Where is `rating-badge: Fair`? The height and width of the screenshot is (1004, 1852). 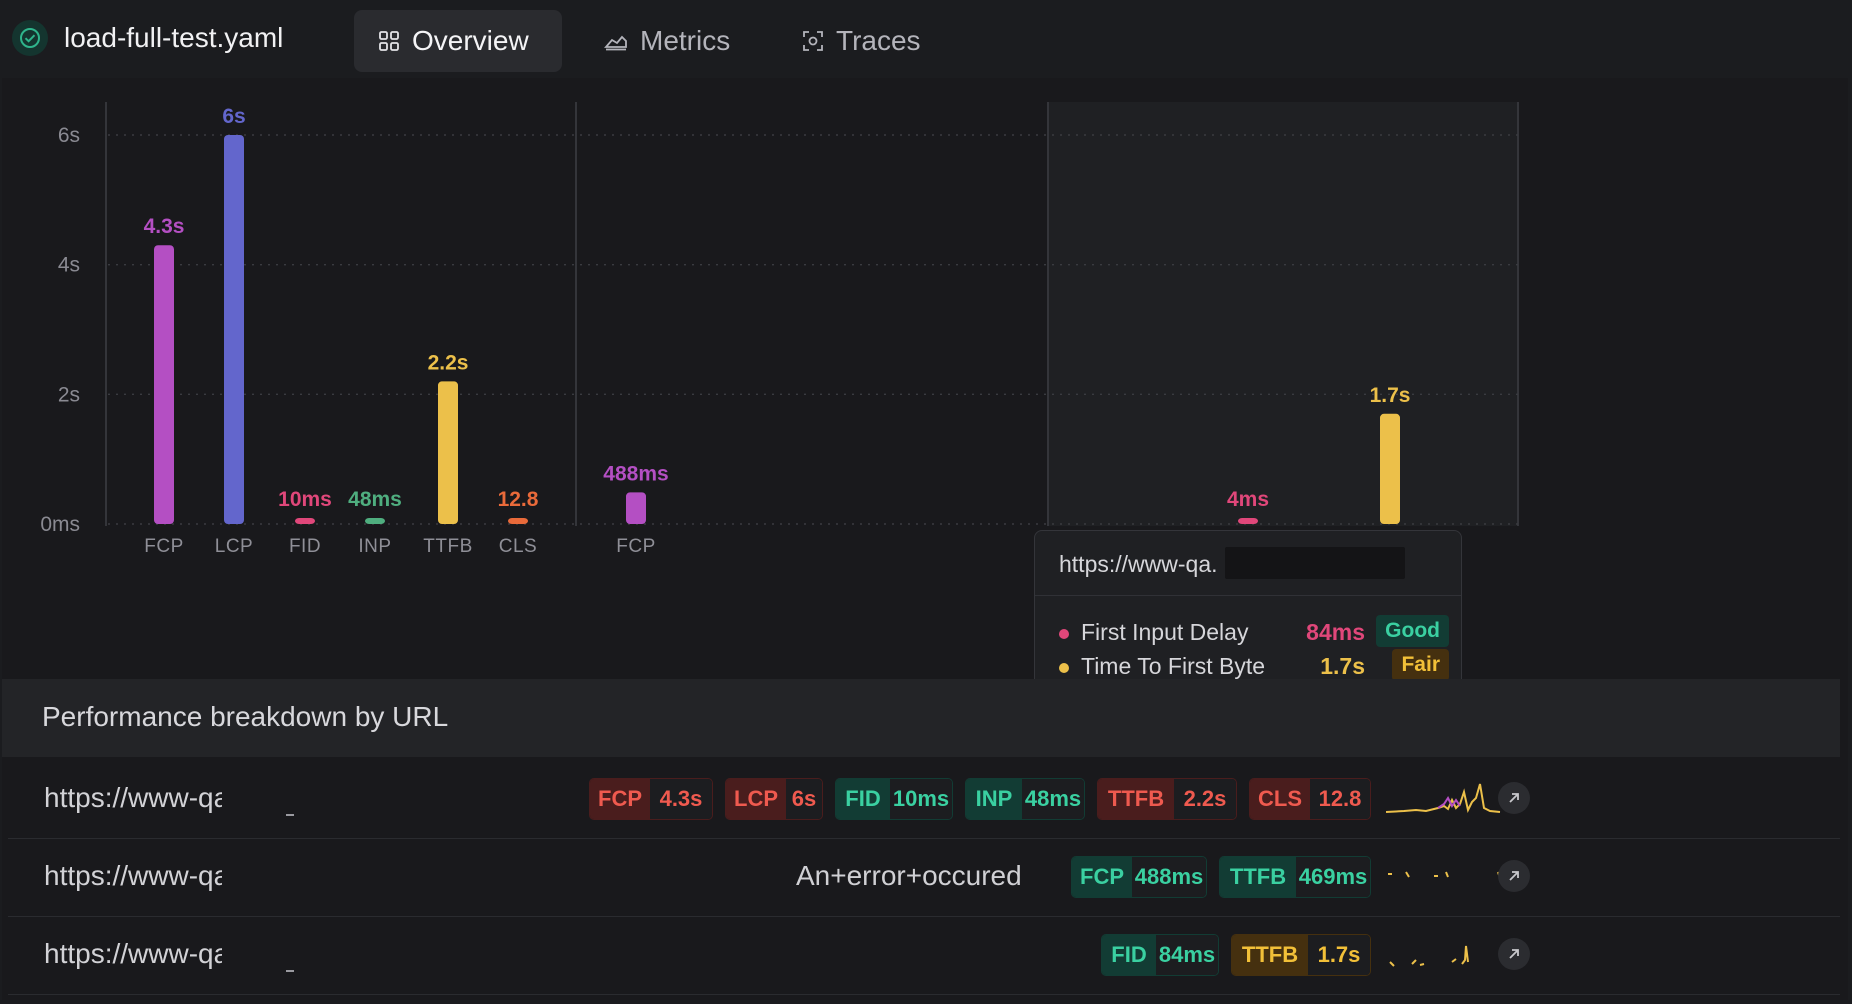
rating-badge: Fair is located at coordinates (1420, 665).